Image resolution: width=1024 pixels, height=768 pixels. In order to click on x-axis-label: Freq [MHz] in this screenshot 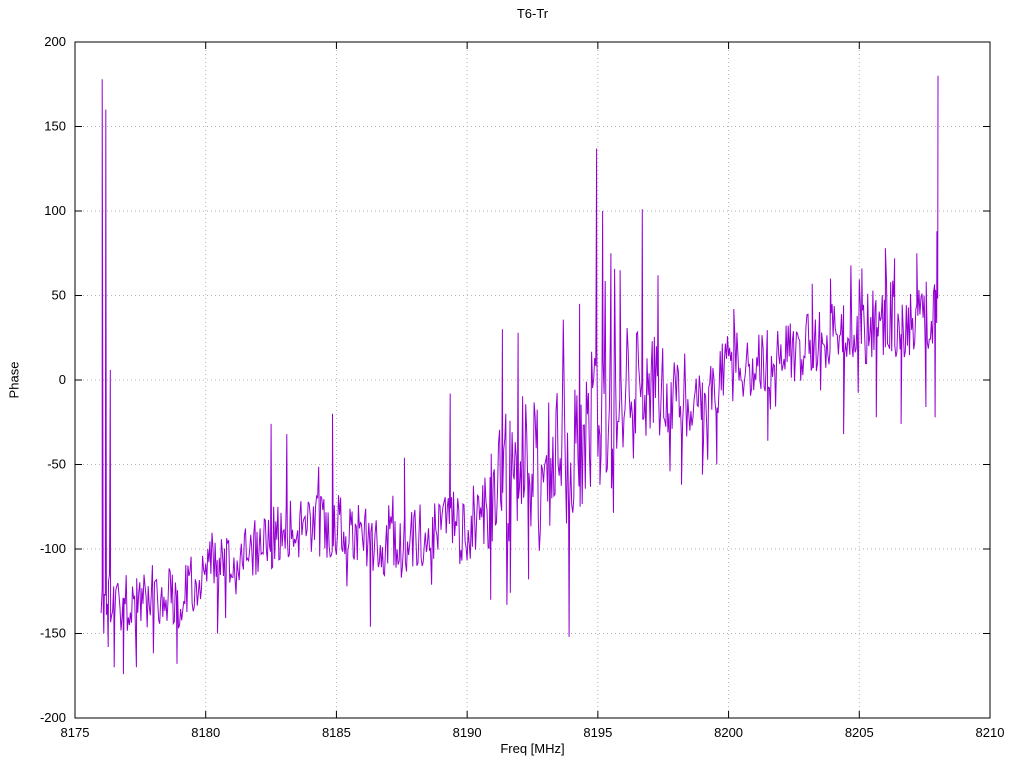, I will do `click(532, 748)`.